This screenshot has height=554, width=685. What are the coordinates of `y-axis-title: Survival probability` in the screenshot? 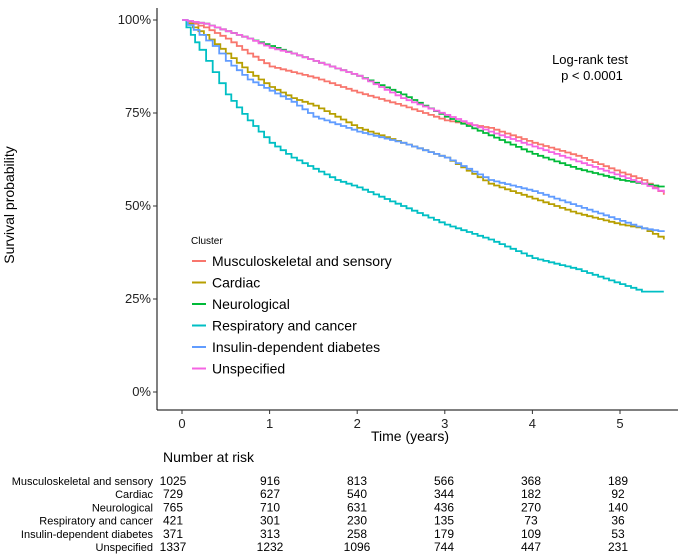 It's located at (9, 205).